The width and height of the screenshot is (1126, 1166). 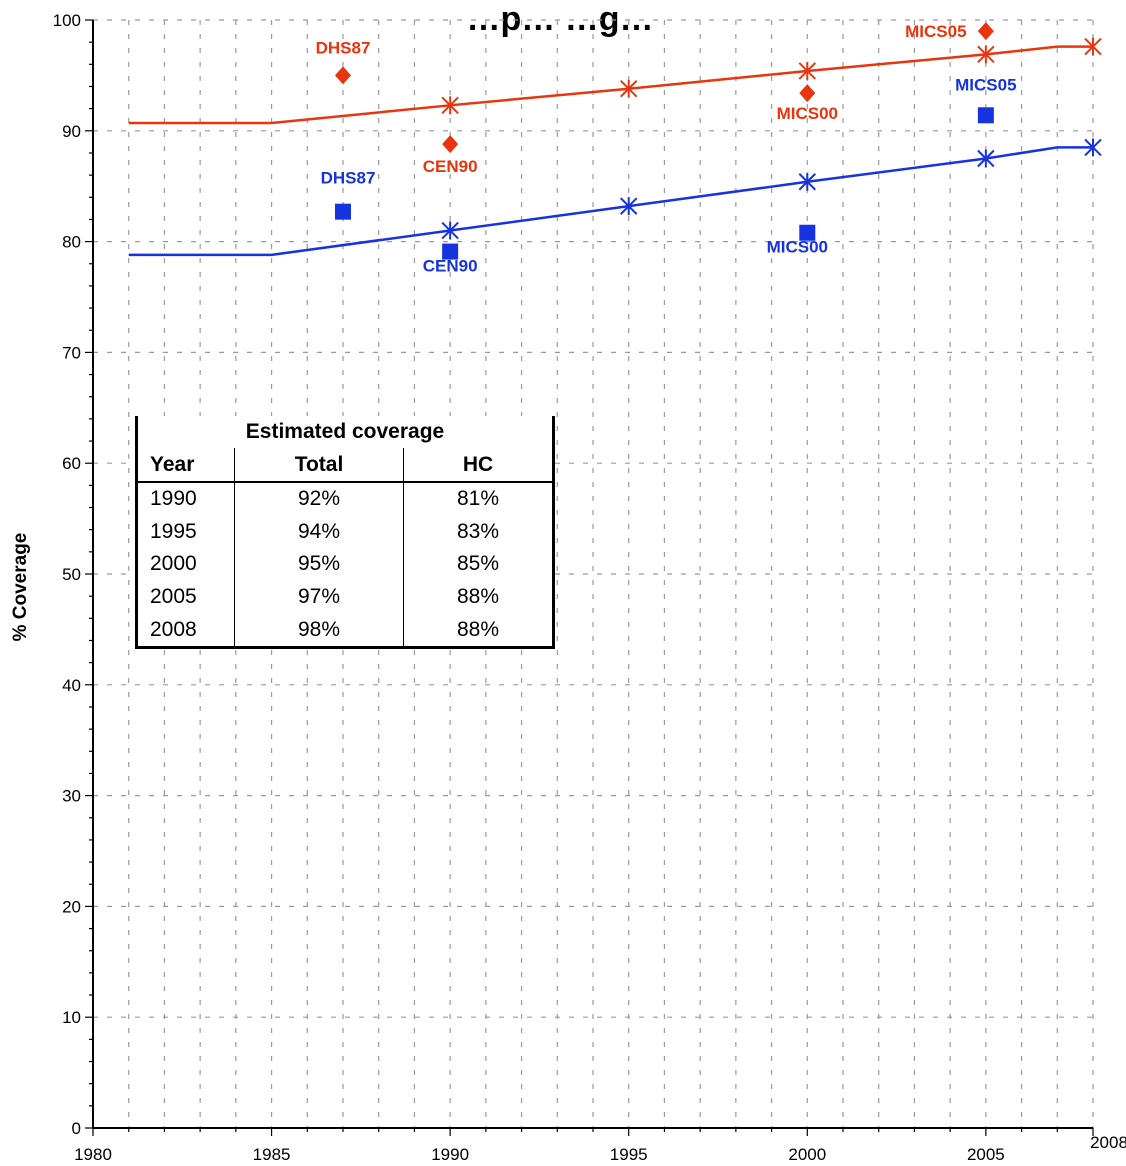 I want to click on y-tick-label: 0, so click(x=76, y=1128).